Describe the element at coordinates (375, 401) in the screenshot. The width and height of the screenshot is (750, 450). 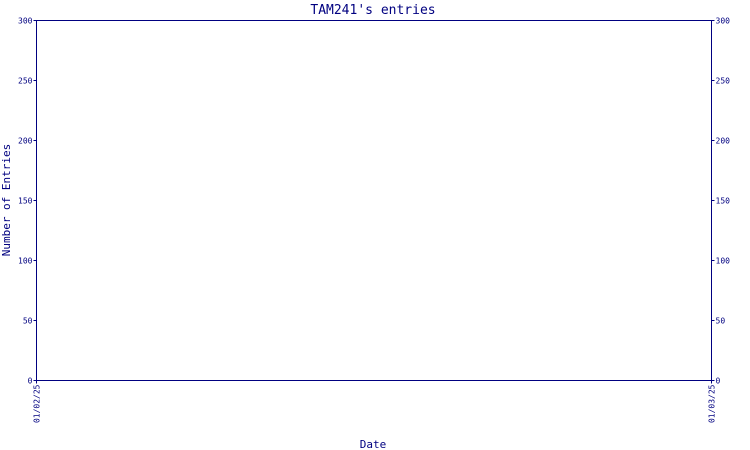
I see `x-axis: 01/02/25 01/03/25` at that location.